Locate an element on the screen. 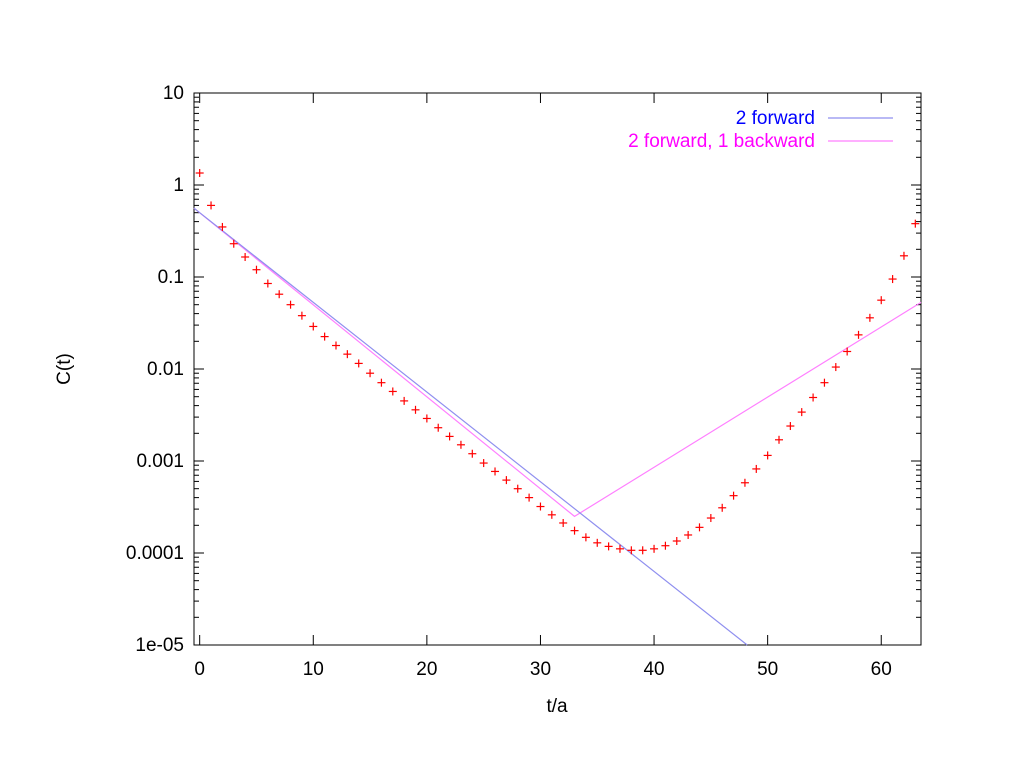 This screenshot has width=1023, height=767. y-tick-label: 10 is located at coordinates (173, 93).